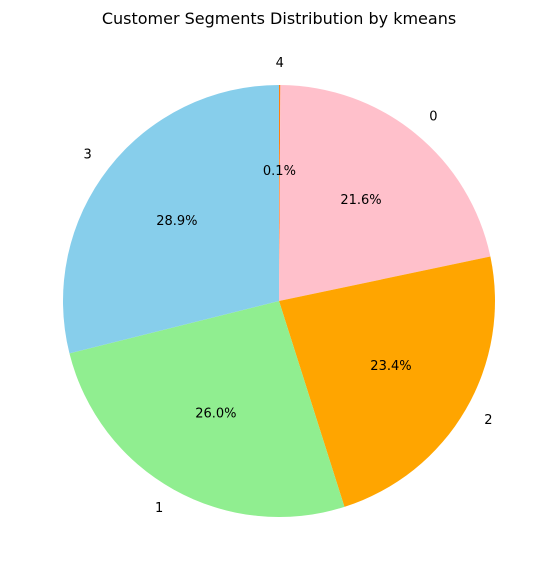  What do you see at coordinates (87, 154) in the screenshot?
I see `slice-label-3: 3` at bounding box center [87, 154].